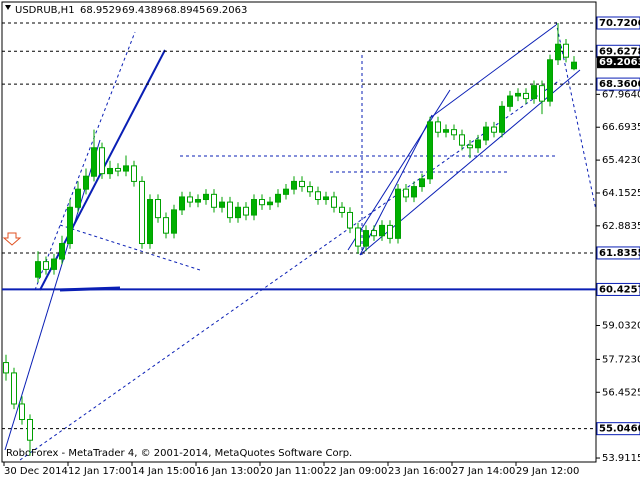 This screenshot has width=640, height=480. Describe the element at coordinates (621, 193) in the screenshot. I see `y-tick-label: 64.1525` at that location.